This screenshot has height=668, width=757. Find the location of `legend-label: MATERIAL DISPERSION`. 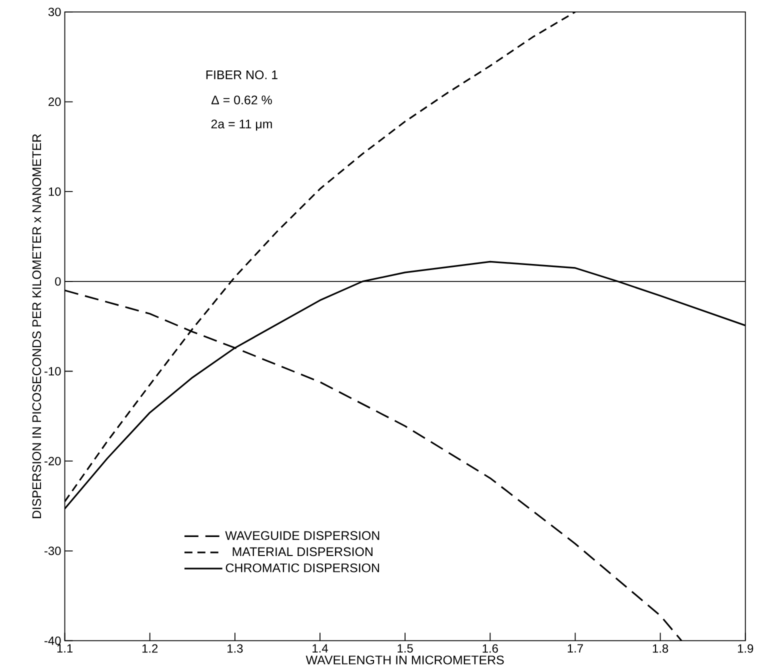

legend-label: MATERIAL DISPERSION is located at coordinates (302, 551).